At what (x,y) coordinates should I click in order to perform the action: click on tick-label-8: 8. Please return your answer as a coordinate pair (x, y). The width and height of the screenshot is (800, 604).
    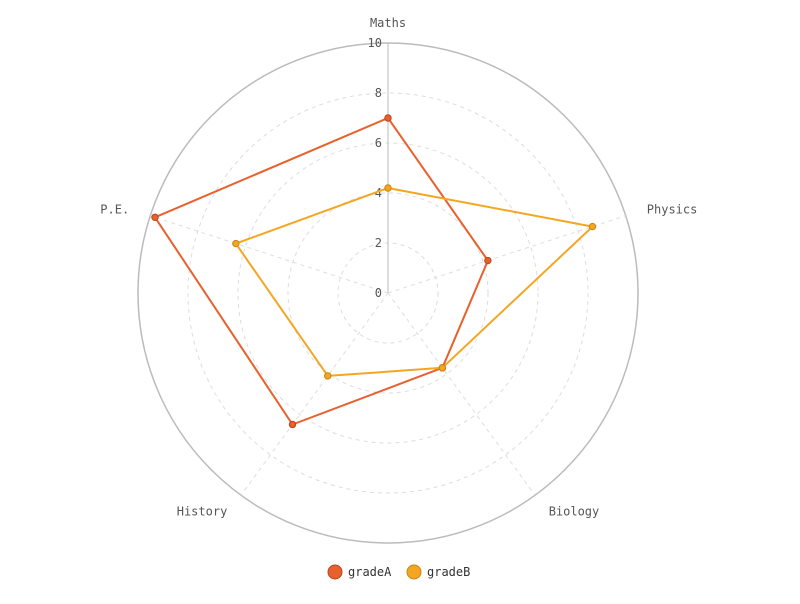
    Looking at the image, I should click on (378, 93).